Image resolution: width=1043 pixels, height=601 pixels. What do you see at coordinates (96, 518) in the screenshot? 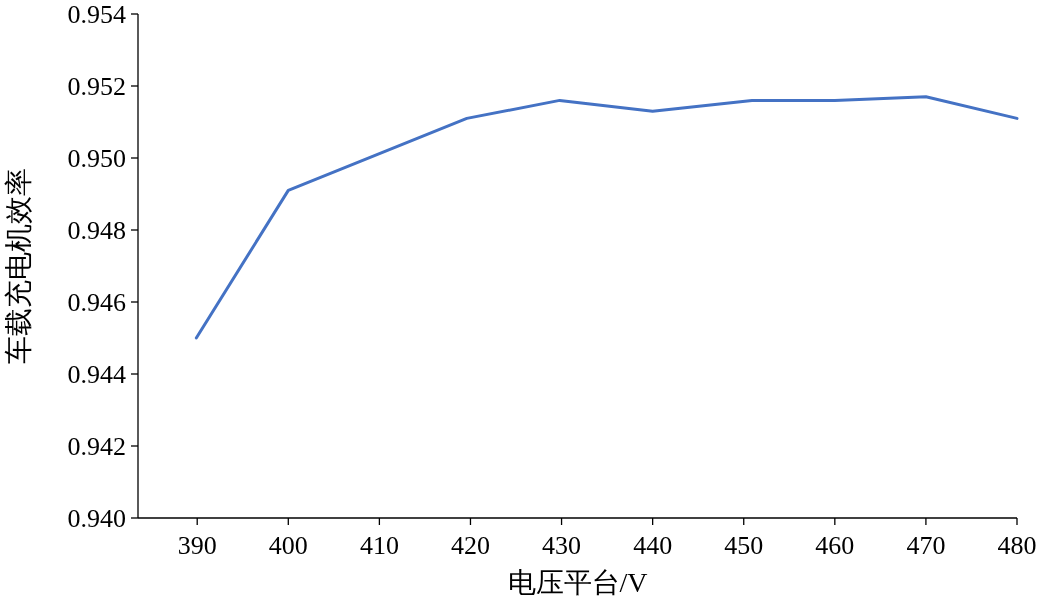
I see `y-tick-label: 0.940` at bounding box center [96, 518].